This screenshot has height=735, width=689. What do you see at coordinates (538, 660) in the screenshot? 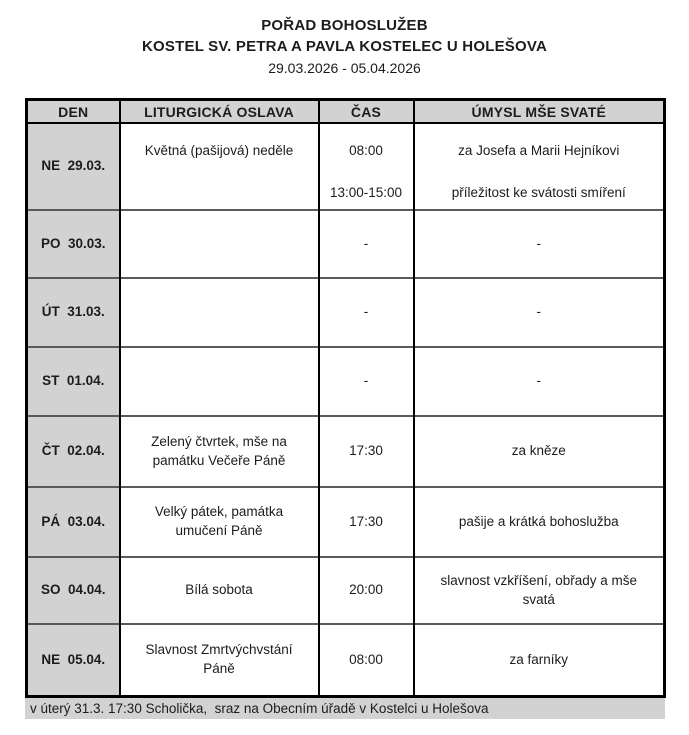
I see `intention-cell: za farníky` at bounding box center [538, 660].